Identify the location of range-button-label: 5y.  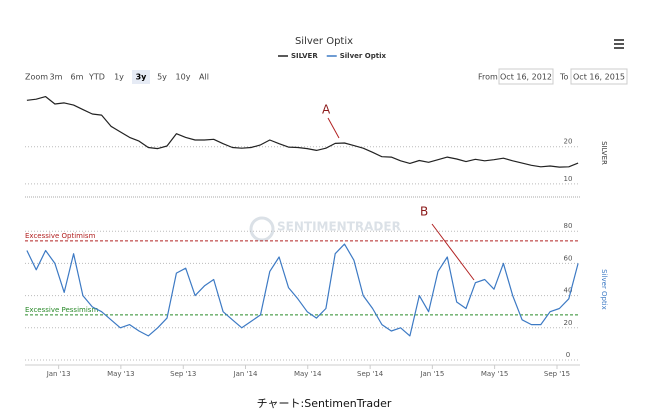
(162, 77).